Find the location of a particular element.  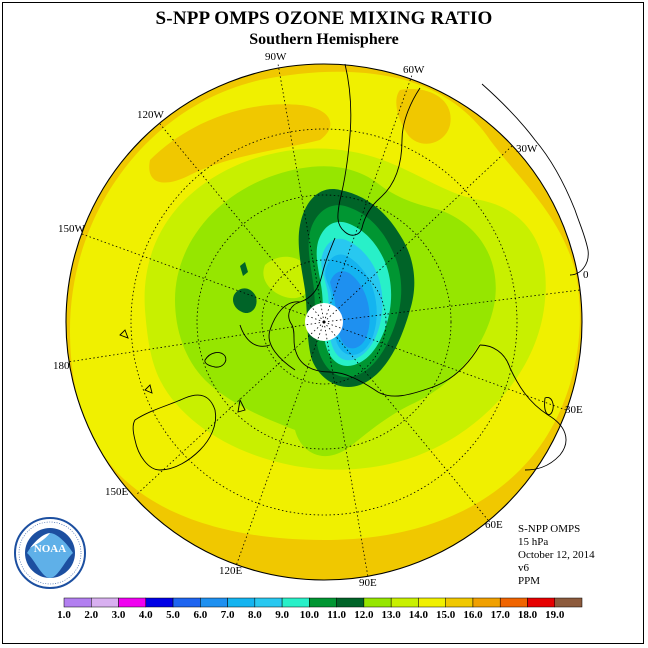

legend-tick-label: 18.0 is located at coordinates (528, 615).